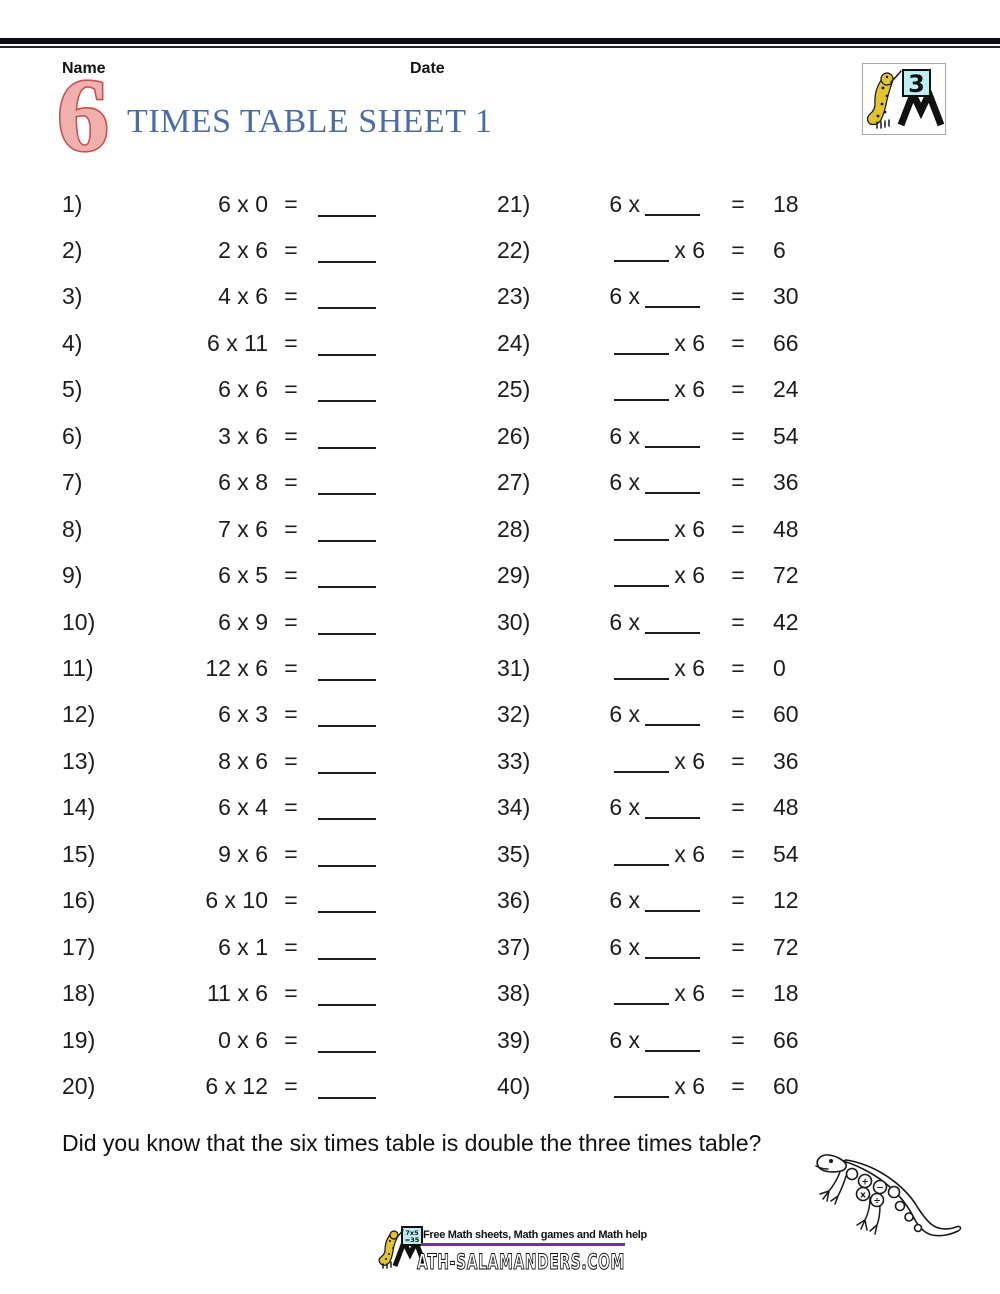 This screenshot has width=1000, height=1294. I want to click on footer-salamander-spots, so click(389, 1250).